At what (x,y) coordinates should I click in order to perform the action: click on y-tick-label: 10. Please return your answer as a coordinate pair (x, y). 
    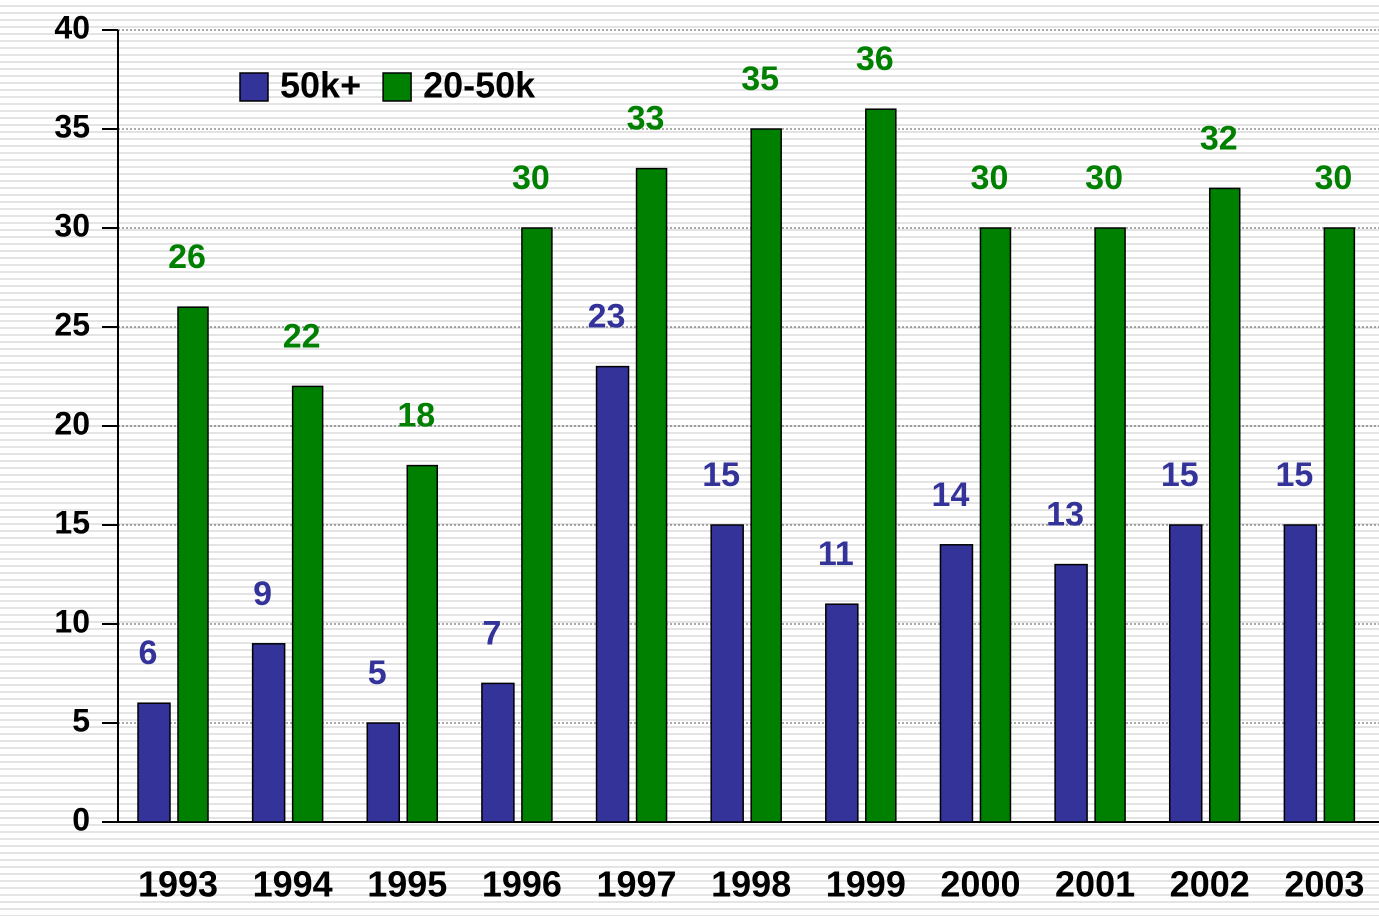
    Looking at the image, I should click on (72, 621).